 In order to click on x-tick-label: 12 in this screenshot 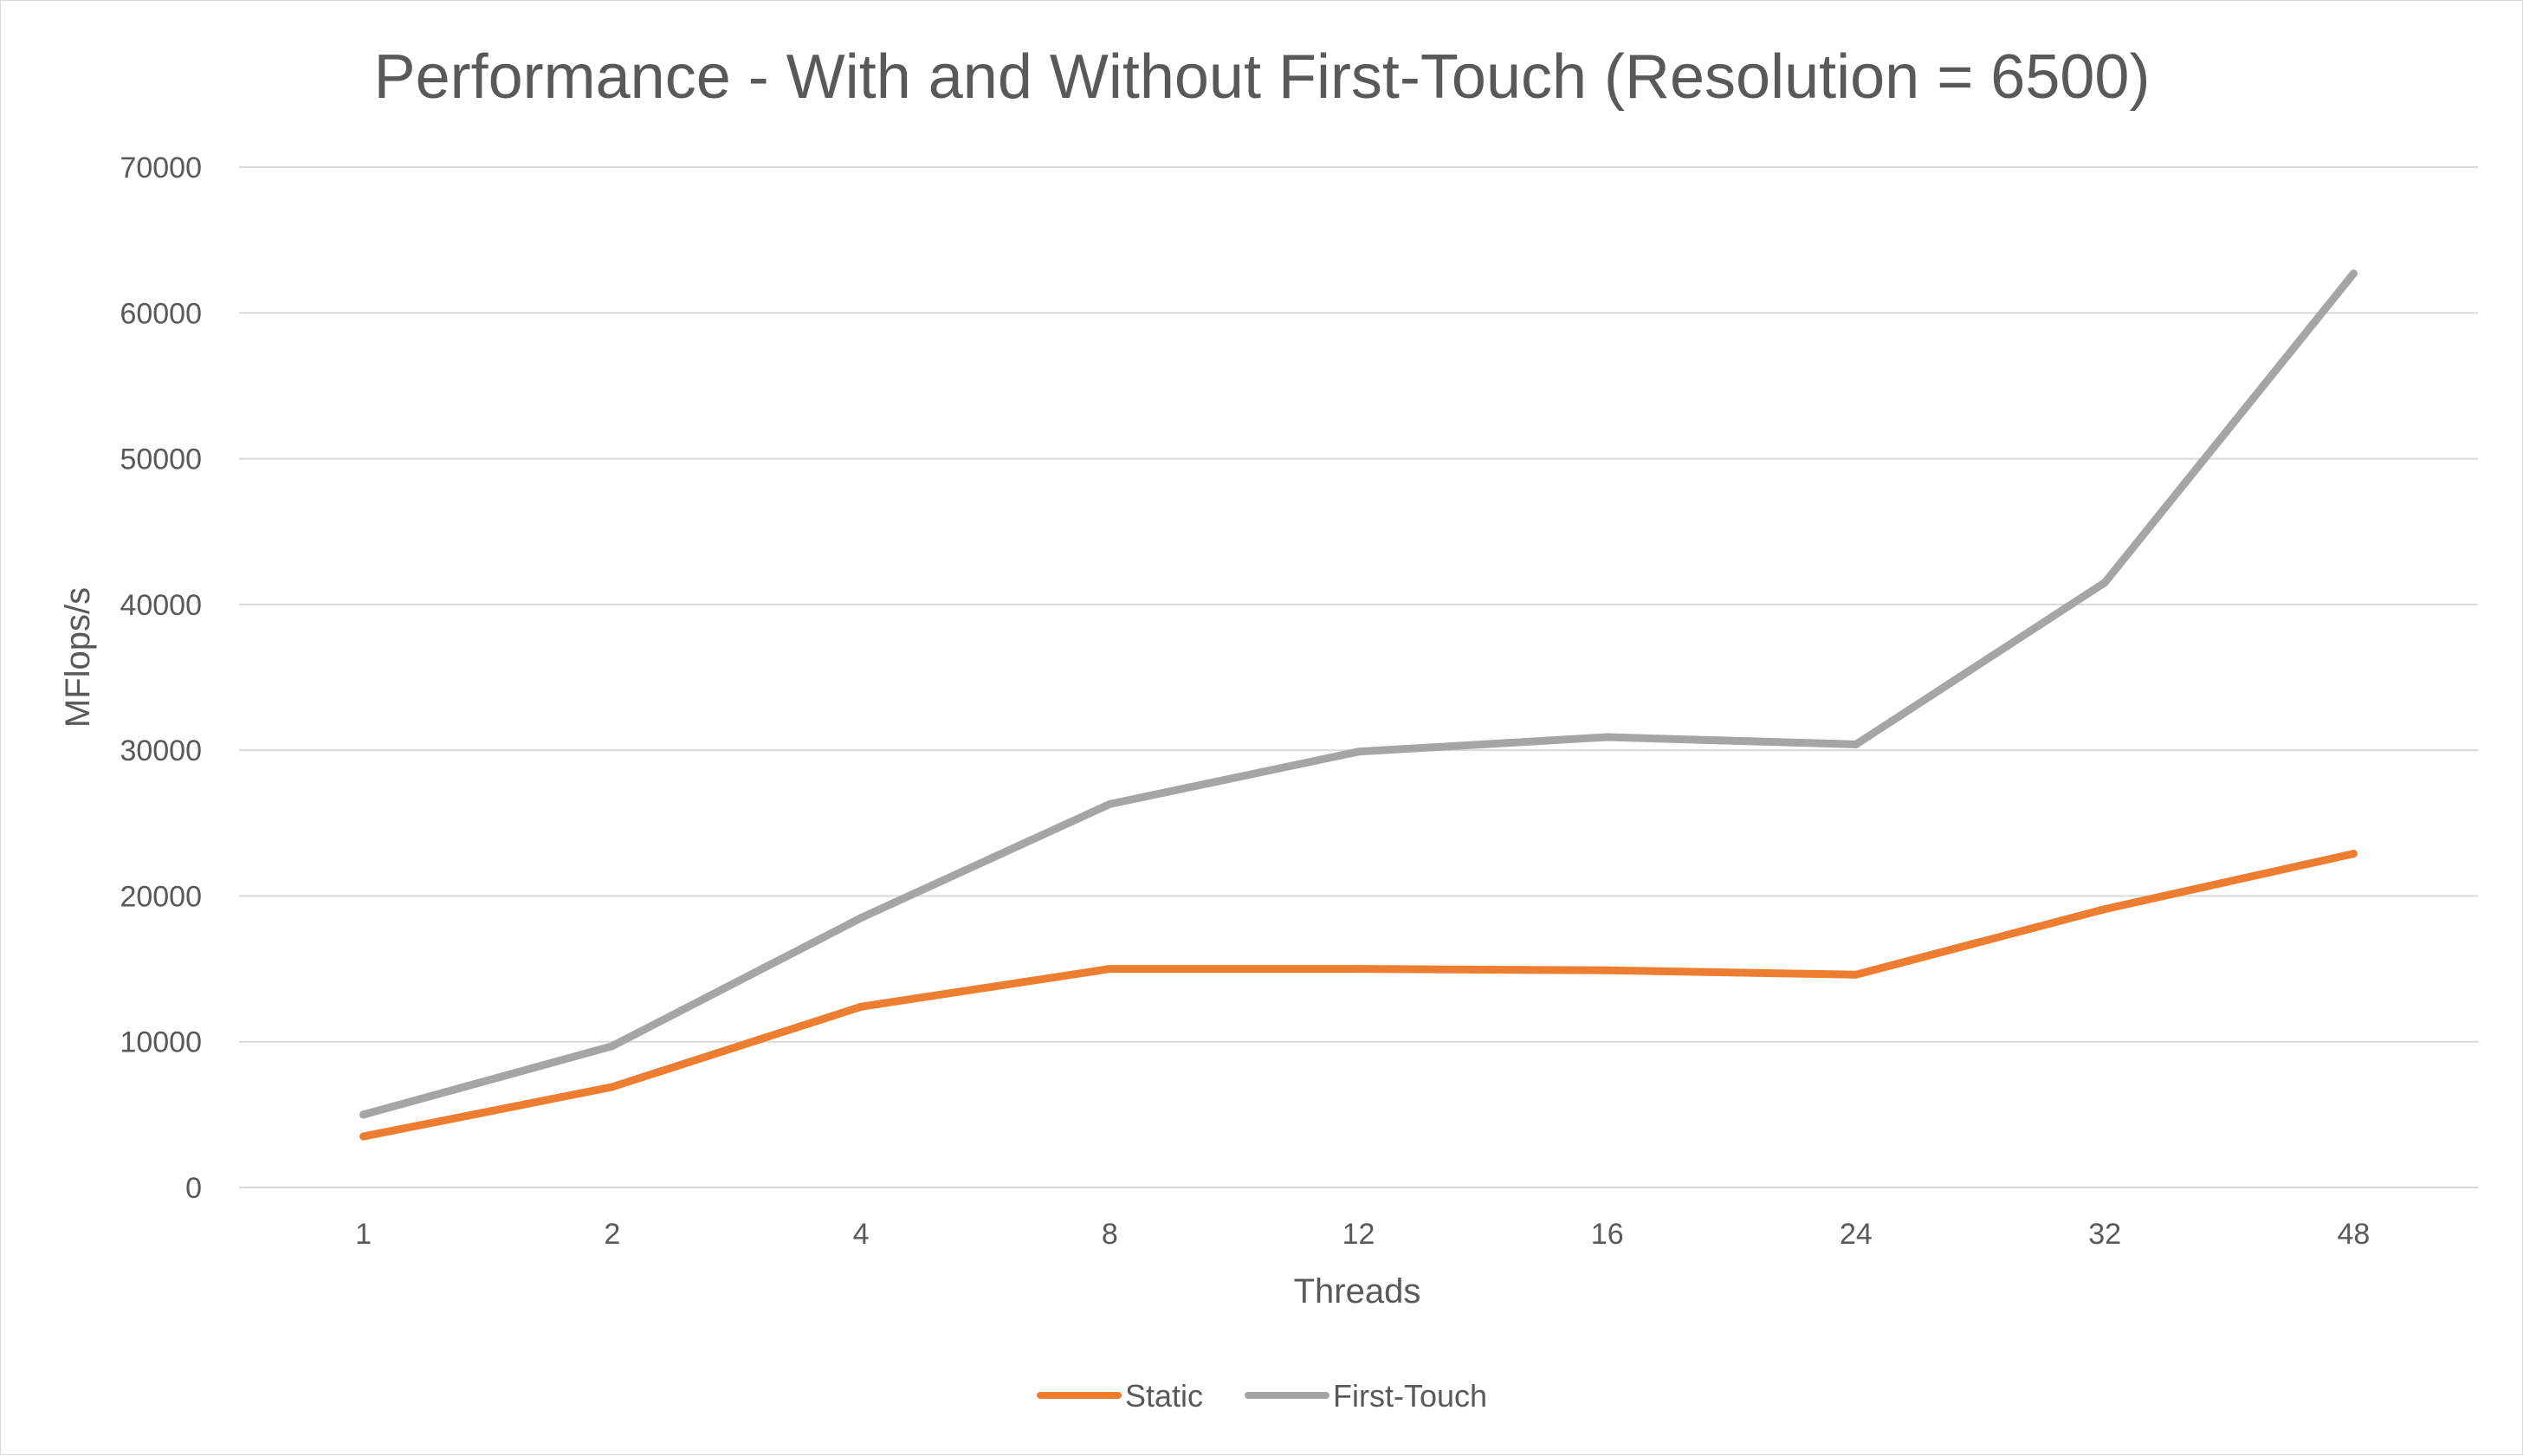, I will do `click(1359, 1234)`.